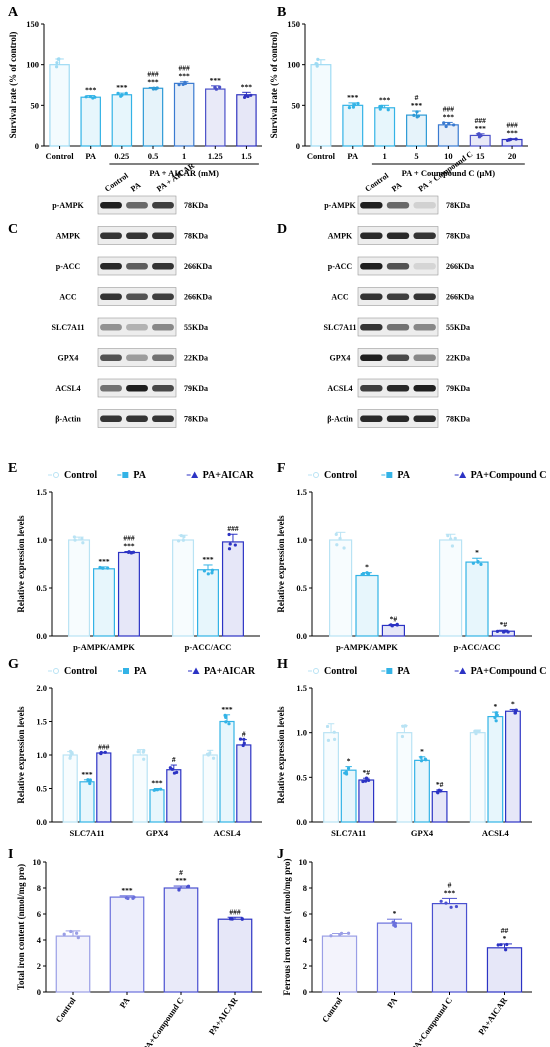 The width and height of the screenshot is (550, 1047). I want to click on x-tick-label: PA+AICAR, so click(224, 1016).